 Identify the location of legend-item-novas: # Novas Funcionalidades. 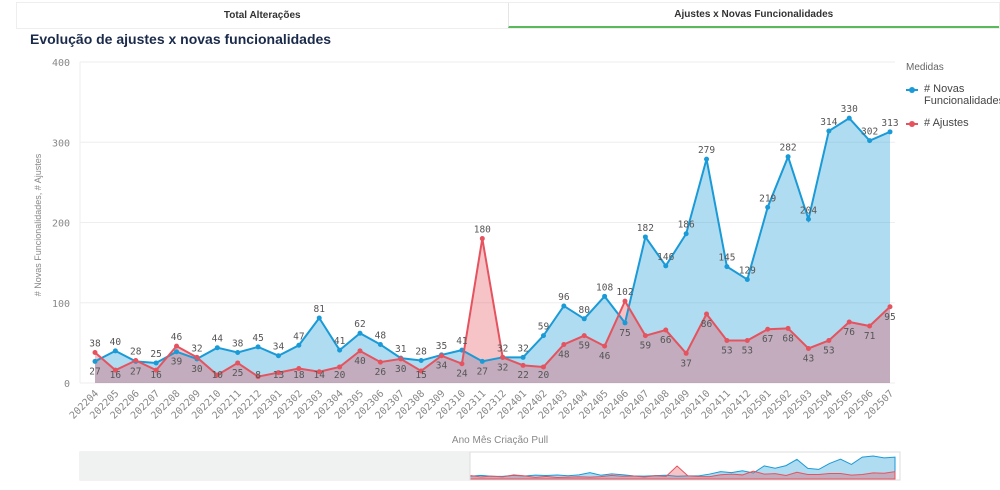
(953, 95).